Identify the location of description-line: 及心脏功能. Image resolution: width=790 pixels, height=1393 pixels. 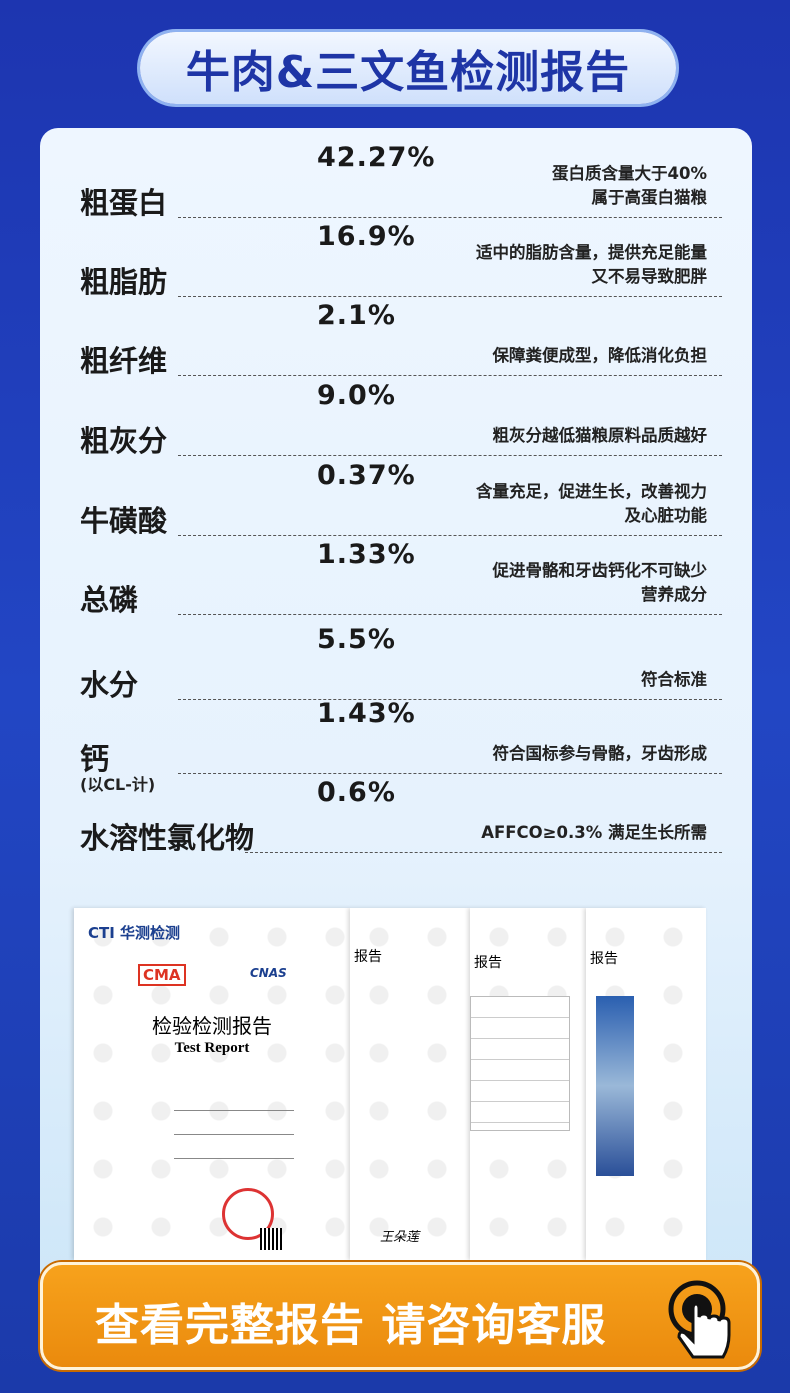
(666, 515).